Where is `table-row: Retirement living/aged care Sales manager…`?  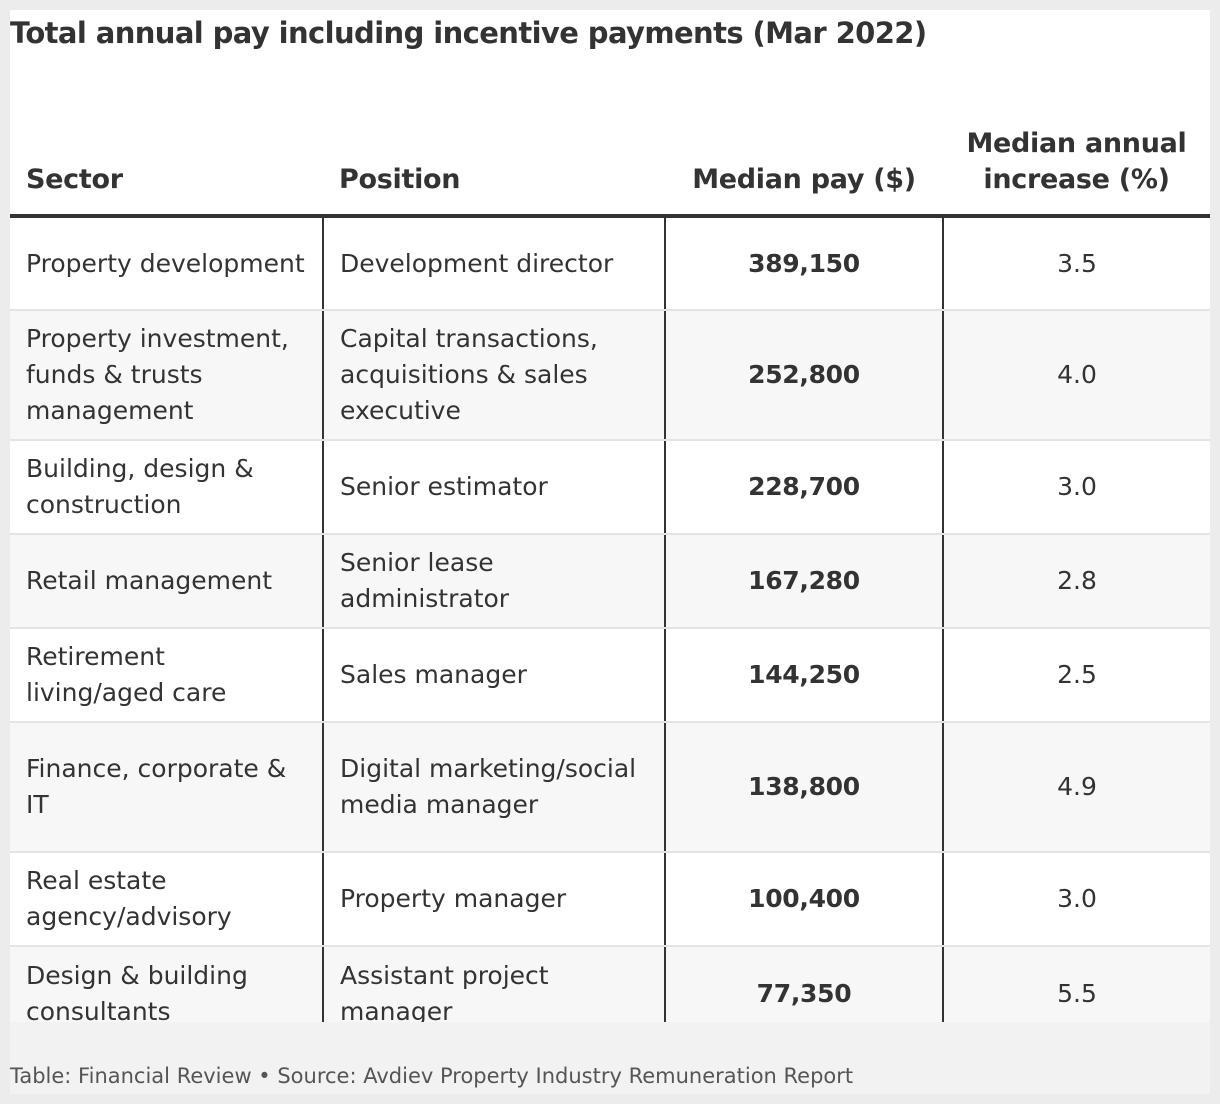
table-row: Retirement living/aged care Sales manager… is located at coordinates (610, 675).